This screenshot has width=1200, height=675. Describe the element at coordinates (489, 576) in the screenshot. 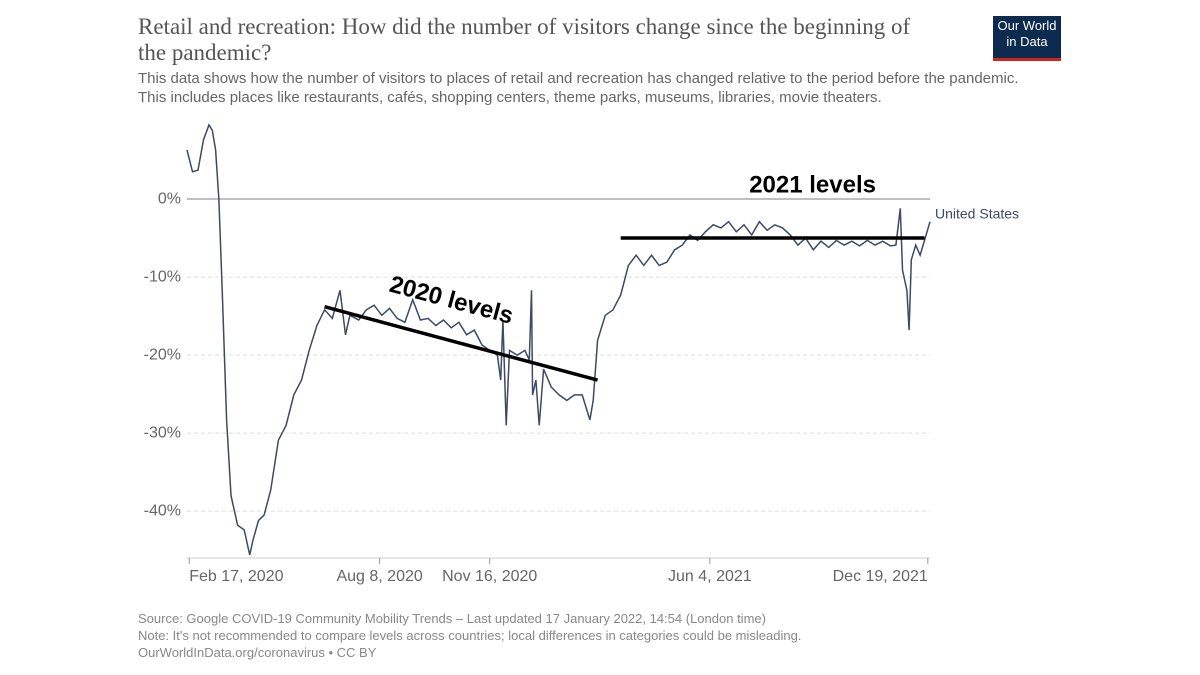

I see `x-tick-label: Nov 16, 2020` at that location.